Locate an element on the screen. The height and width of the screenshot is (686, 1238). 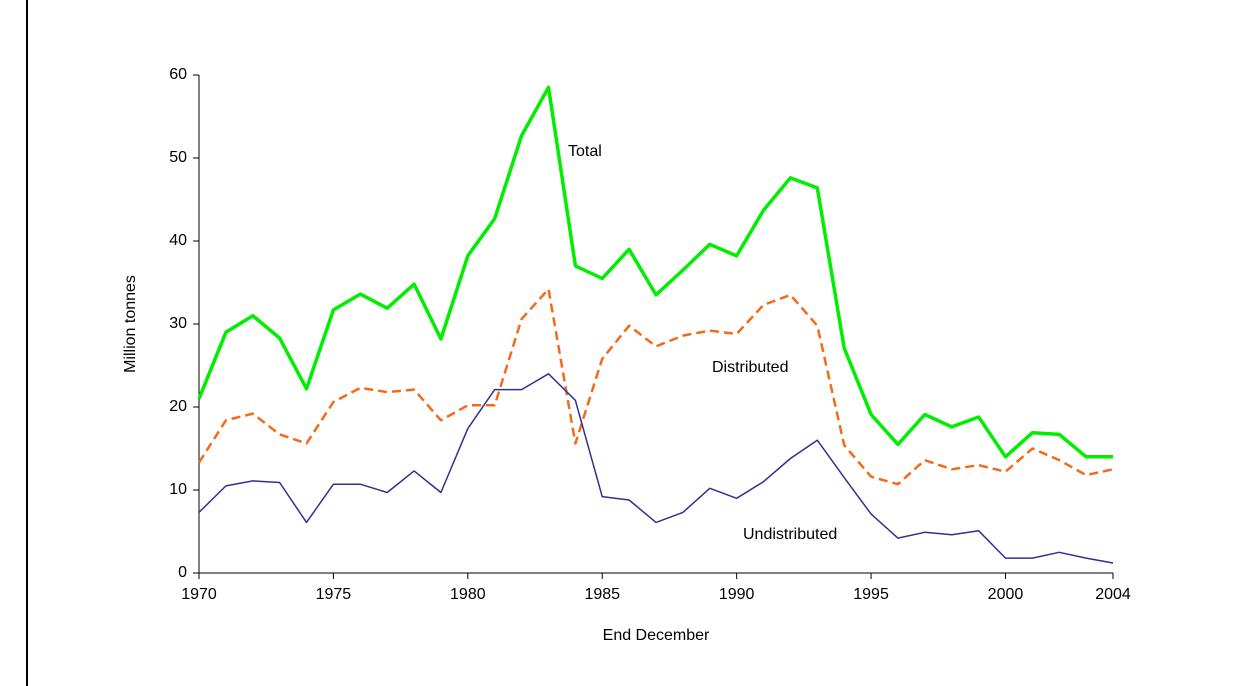
y-axis-label: Million tonnes is located at coordinates (130, 324).